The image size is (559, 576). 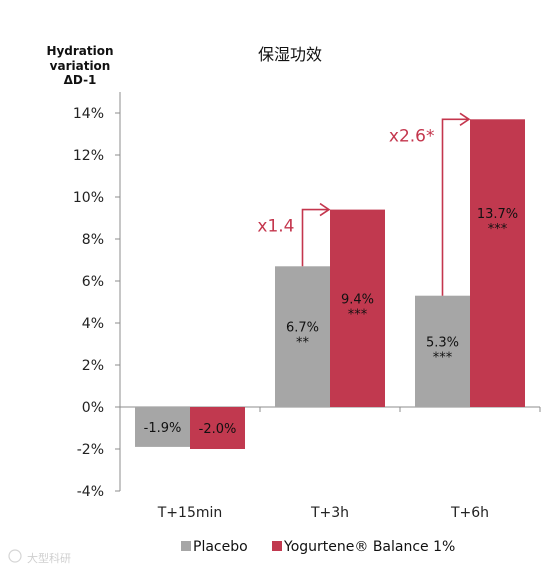 I want to click on y-axis-label-line: Hydration, so click(x=79, y=51).